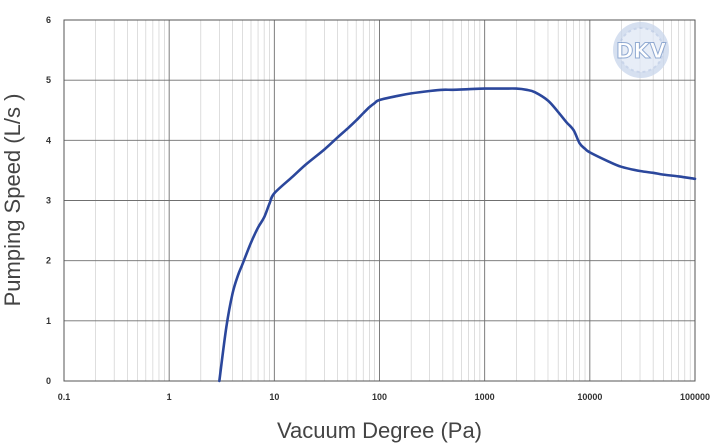 The image size is (713, 444). I want to click on x-tick-label: 10000, so click(589, 397).